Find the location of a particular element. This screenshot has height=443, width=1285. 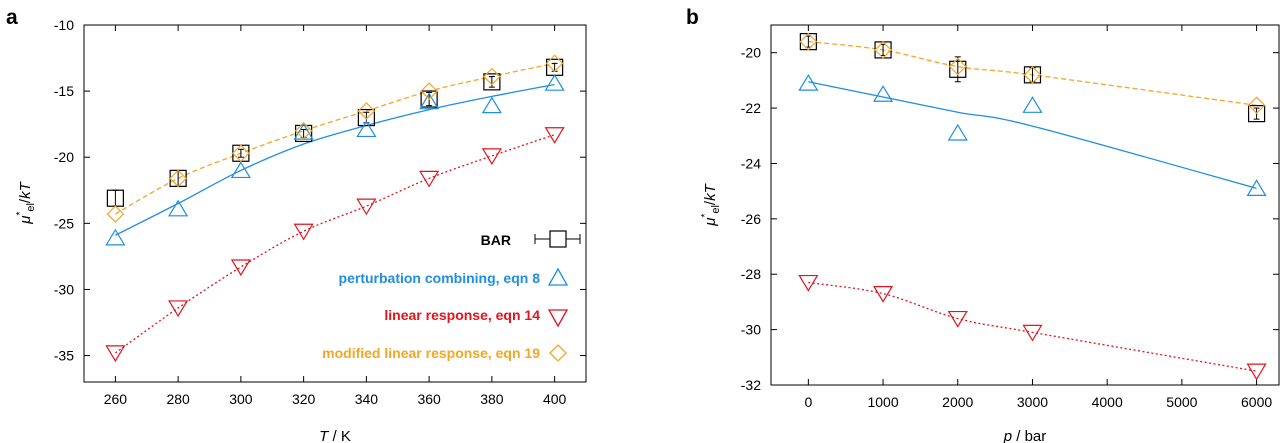

panel-b-label: b is located at coordinates (692, 17).